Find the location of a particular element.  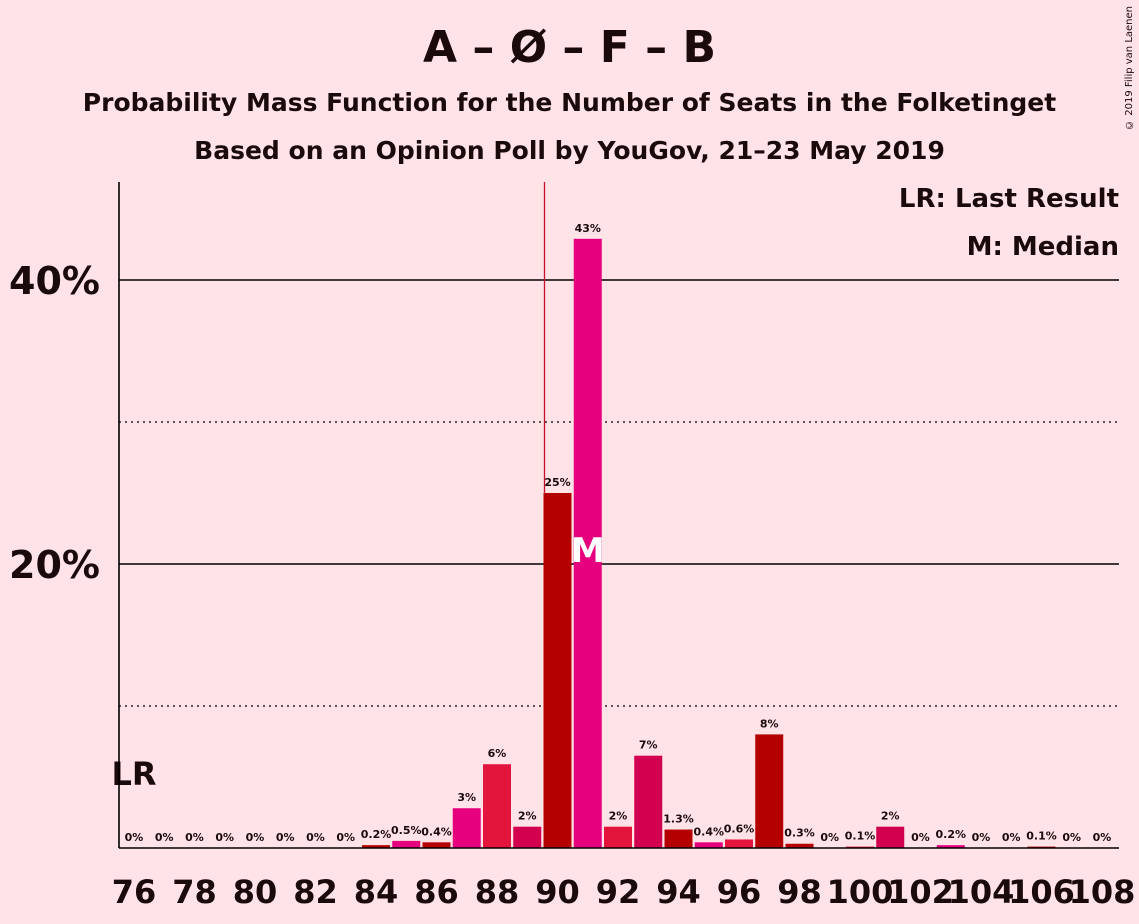

x-tick-label: 92 is located at coordinates (618, 892).